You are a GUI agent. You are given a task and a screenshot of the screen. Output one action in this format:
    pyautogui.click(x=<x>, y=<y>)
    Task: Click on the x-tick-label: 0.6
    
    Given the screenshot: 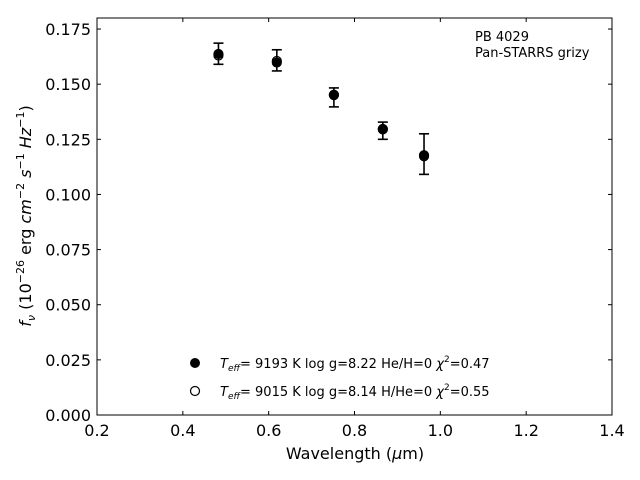 What is the action you would take?
    pyautogui.click(x=268, y=430)
    